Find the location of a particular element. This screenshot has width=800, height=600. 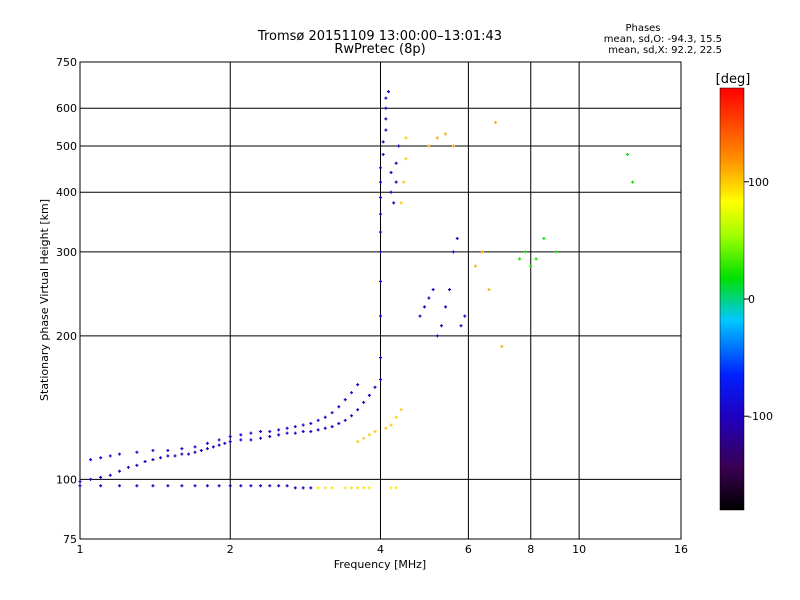

x-tick-label: 2 is located at coordinates (230, 549).